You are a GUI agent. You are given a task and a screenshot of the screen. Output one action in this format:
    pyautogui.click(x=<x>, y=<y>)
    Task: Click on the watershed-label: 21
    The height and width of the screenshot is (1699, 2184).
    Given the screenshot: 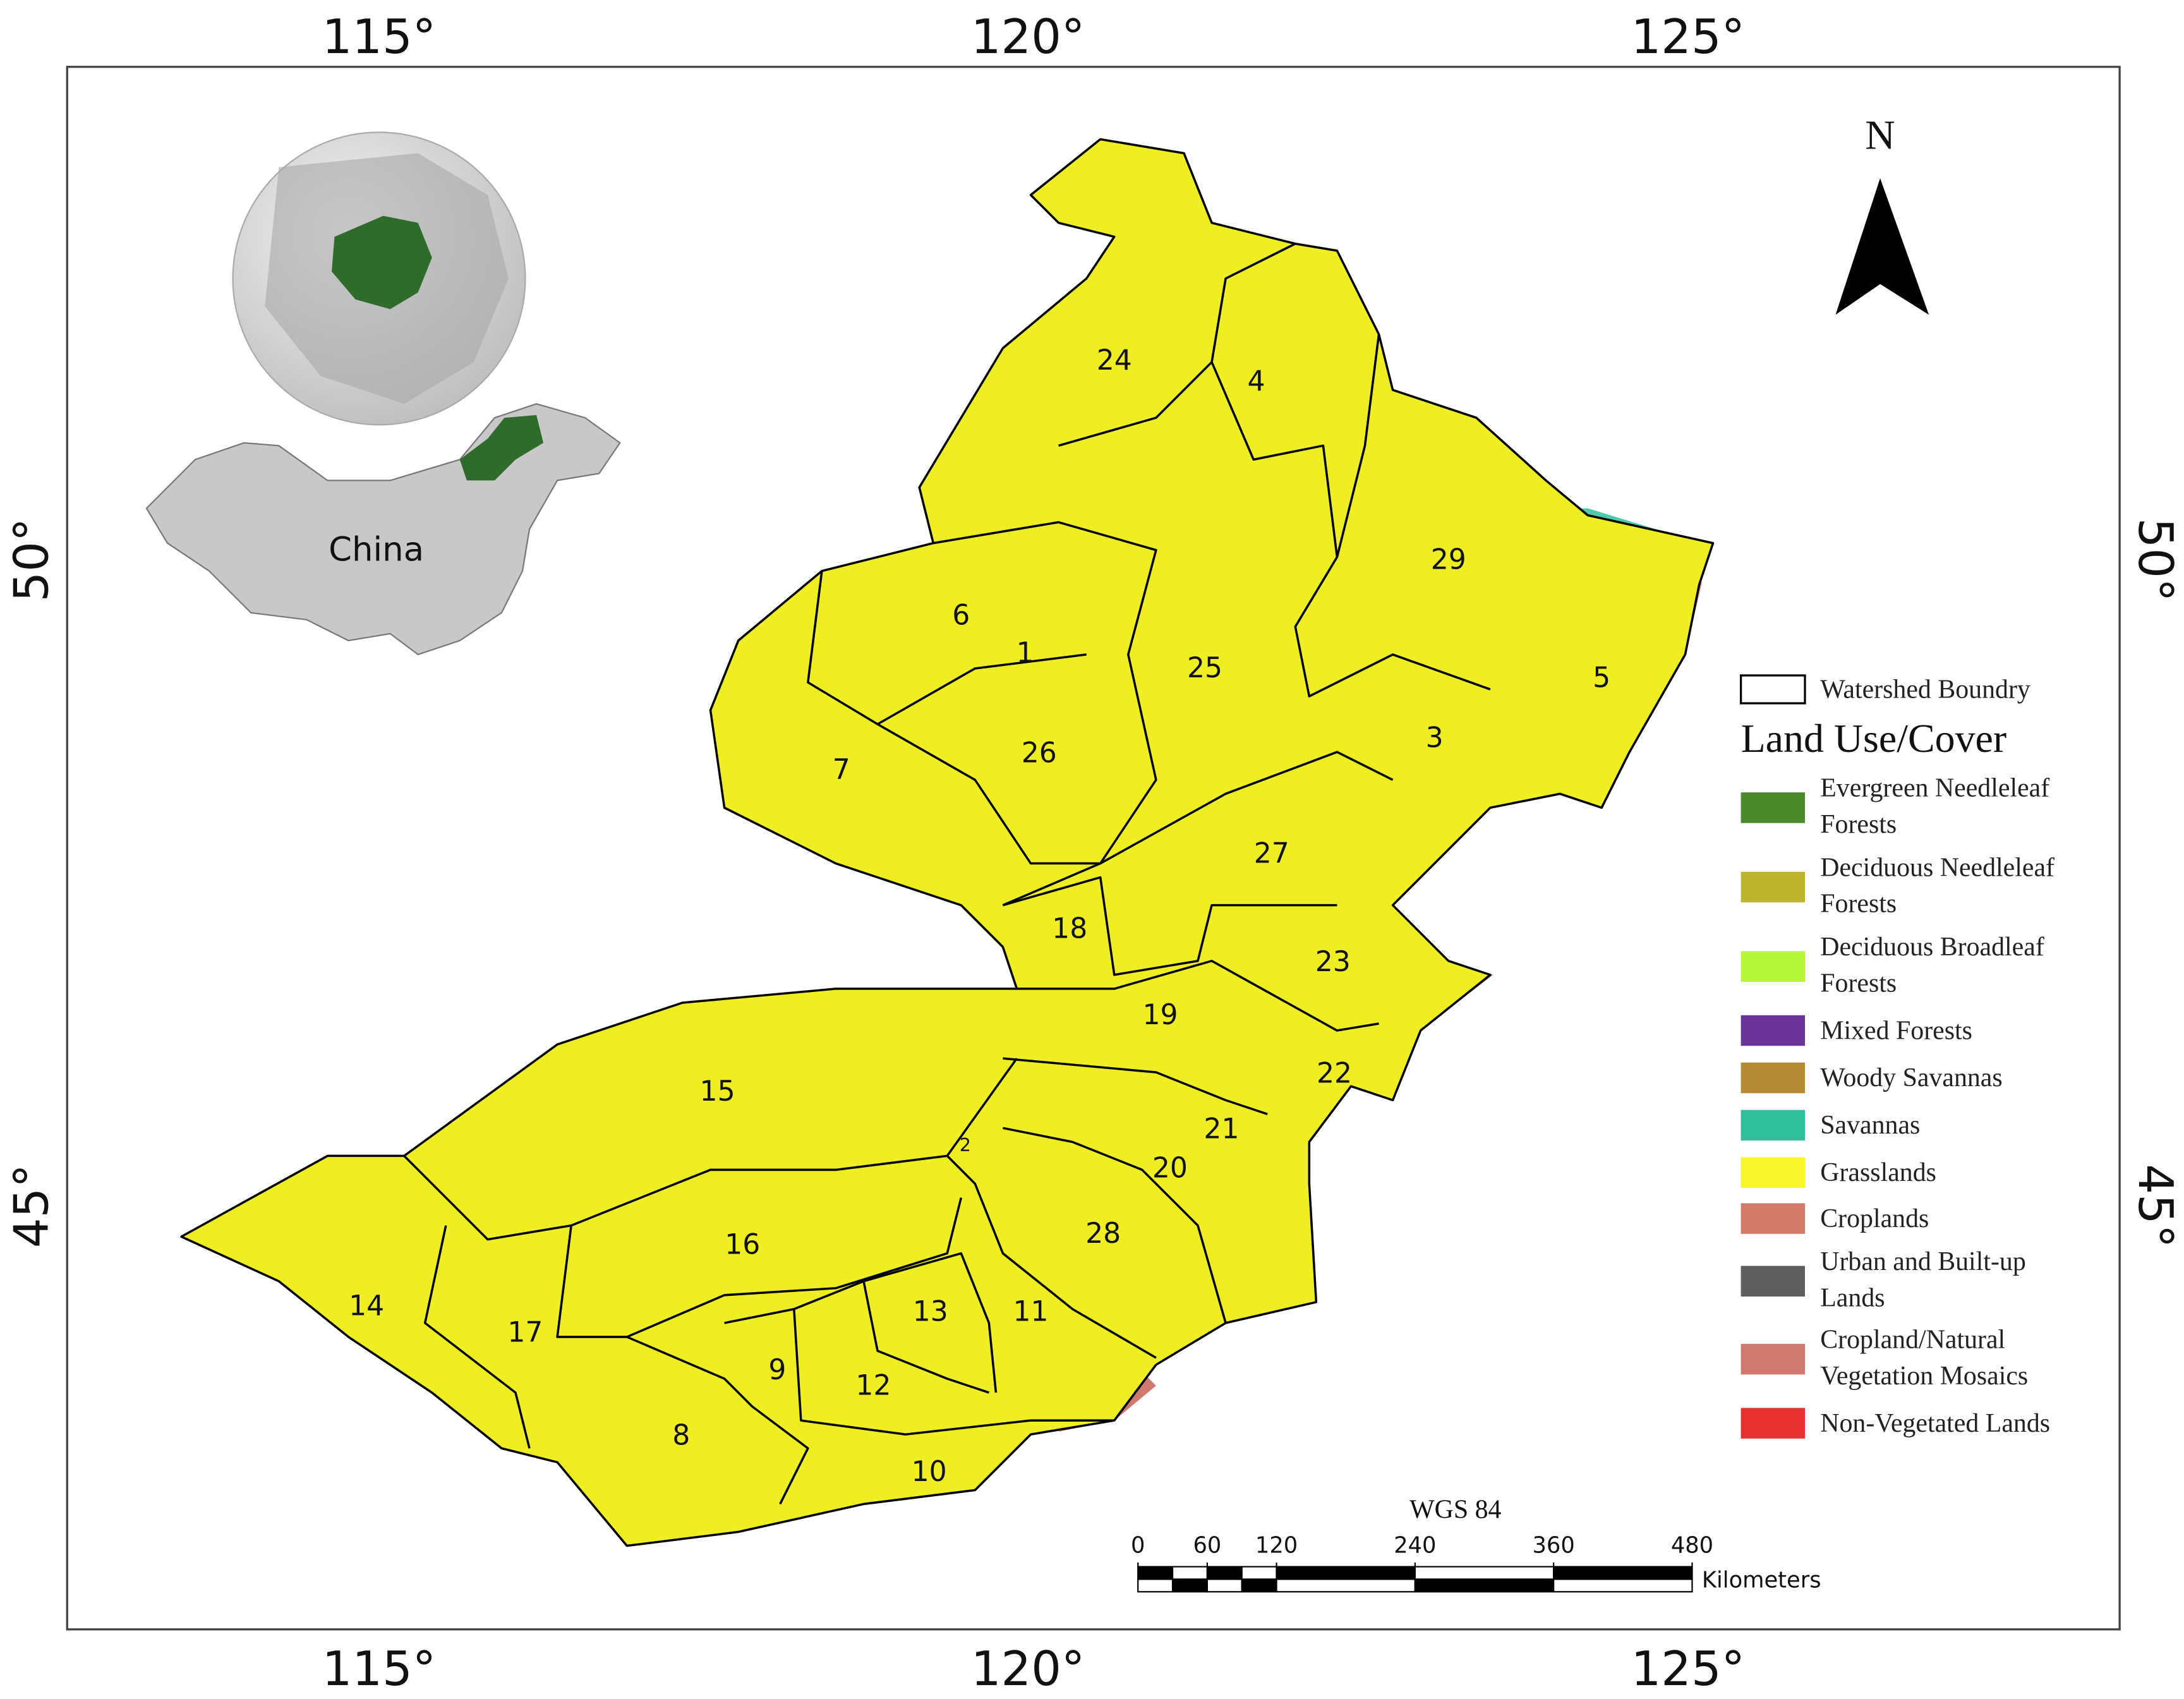 What is the action you would take?
    pyautogui.click(x=1221, y=1129)
    